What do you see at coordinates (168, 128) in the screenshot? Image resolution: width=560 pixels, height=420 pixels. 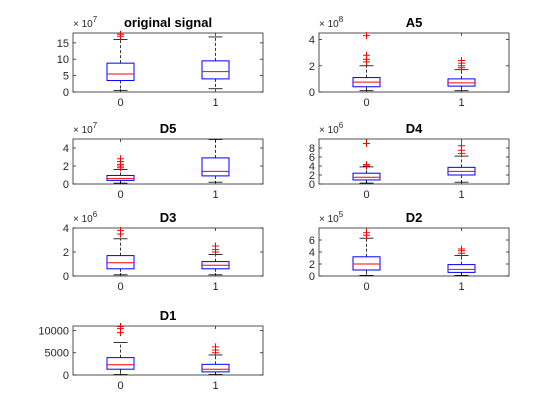 I see `chart-title: D5` at bounding box center [168, 128].